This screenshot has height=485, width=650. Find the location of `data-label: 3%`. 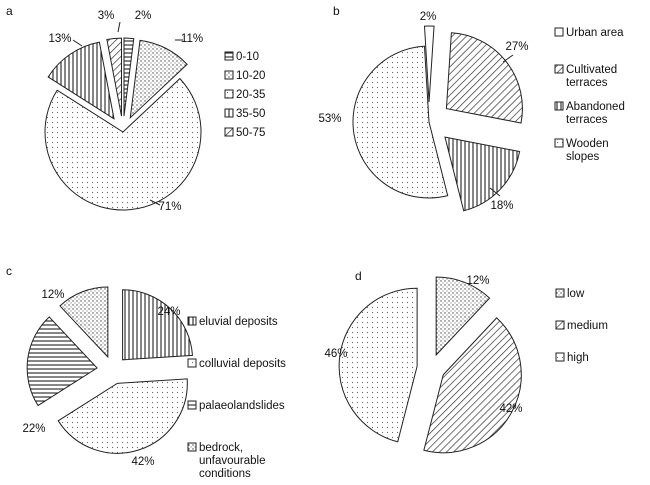

data-label: 3% is located at coordinates (106, 16).